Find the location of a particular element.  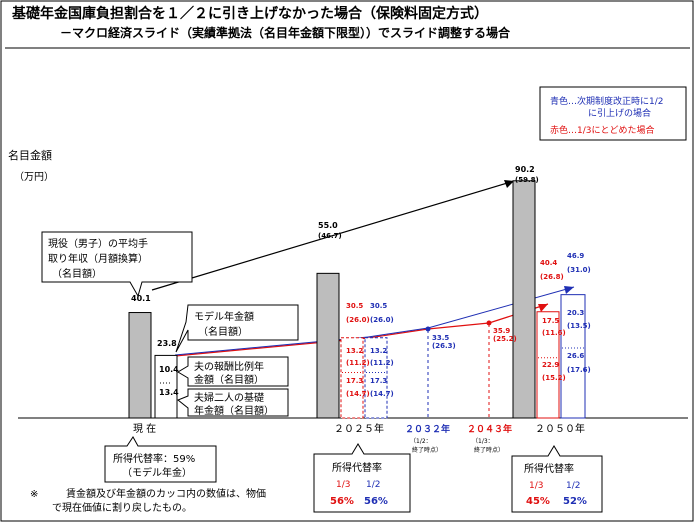

income-2025-value: 55.0 is located at coordinates (328, 225).